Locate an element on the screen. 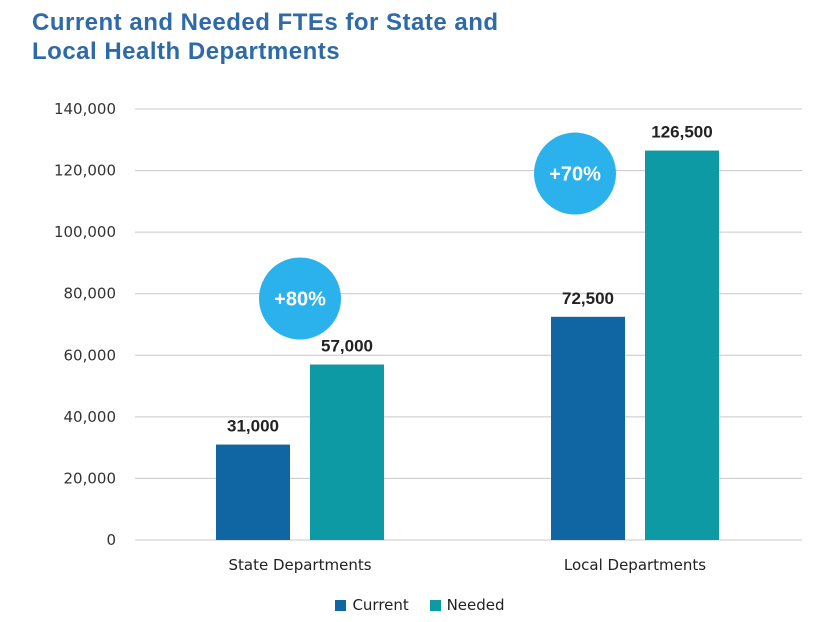 The image size is (840, 622). data-label: 72,500 is located at coordinates (588, 298).